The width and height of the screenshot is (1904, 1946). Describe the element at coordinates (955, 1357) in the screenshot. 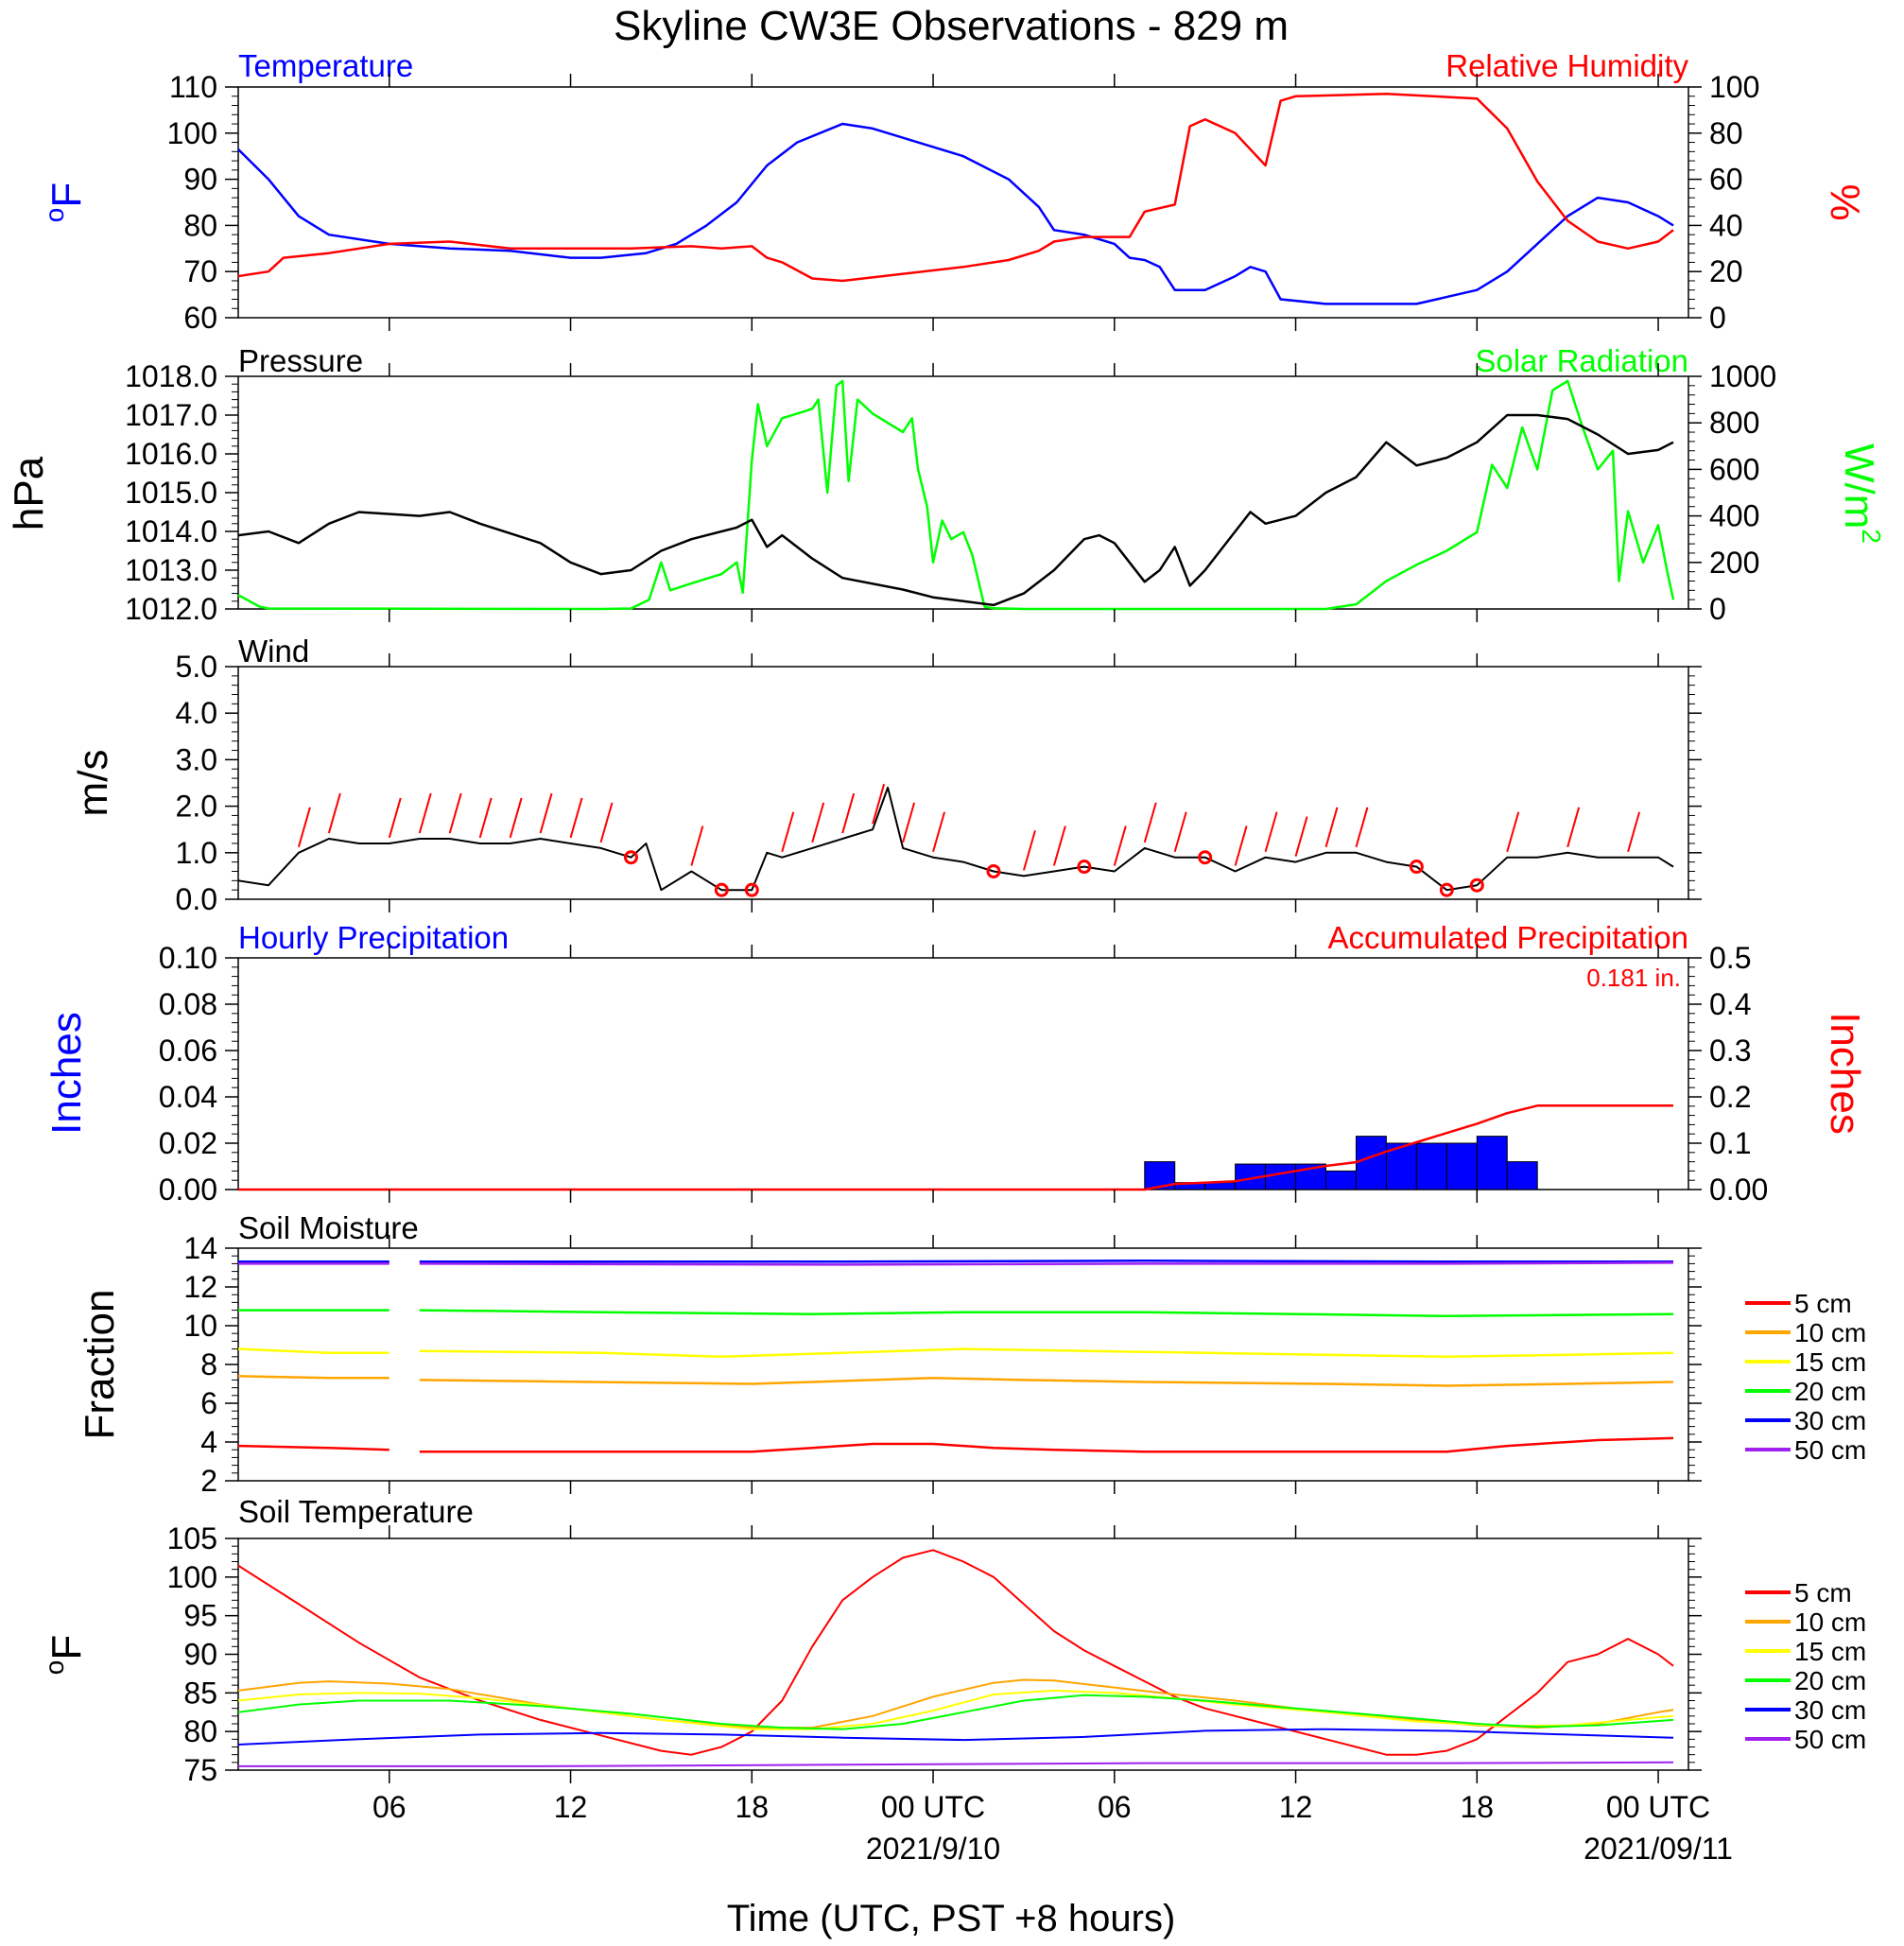

I see `soil-moisture-plot` at that location.